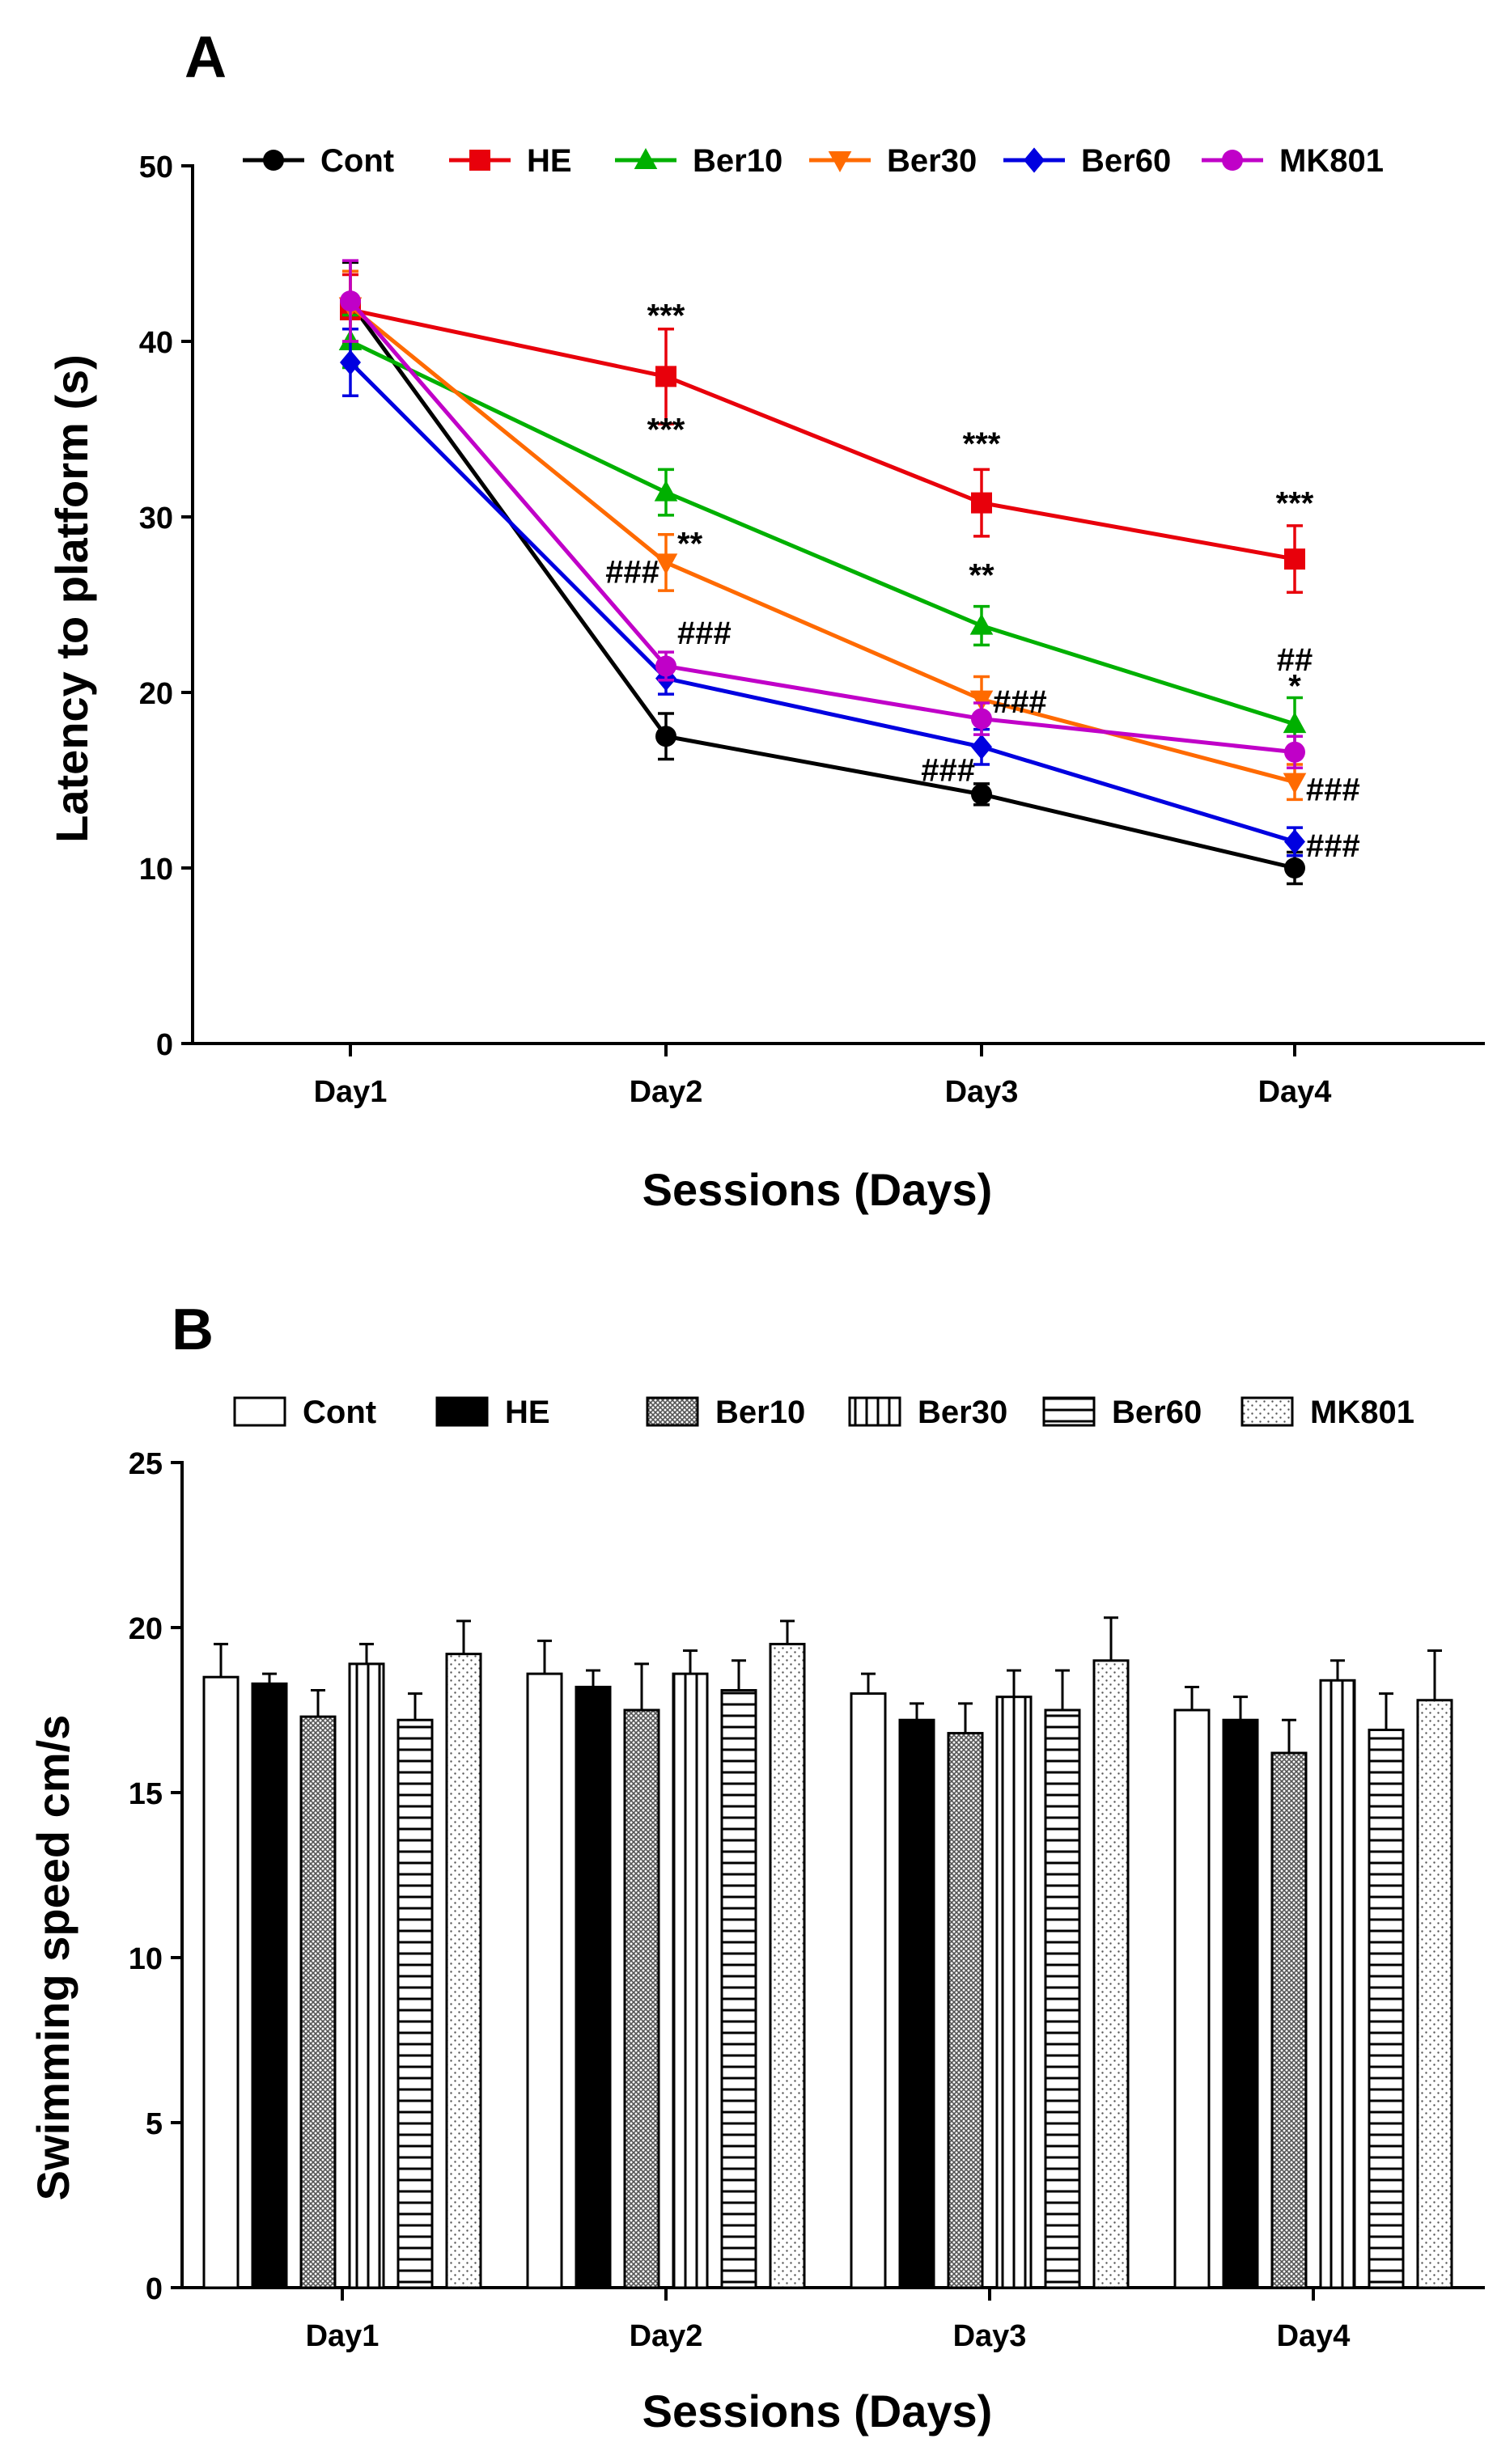  Describe the element at coordinates (1126, 161) in the screenshot. I see `legend-label: Ber60` at that location.